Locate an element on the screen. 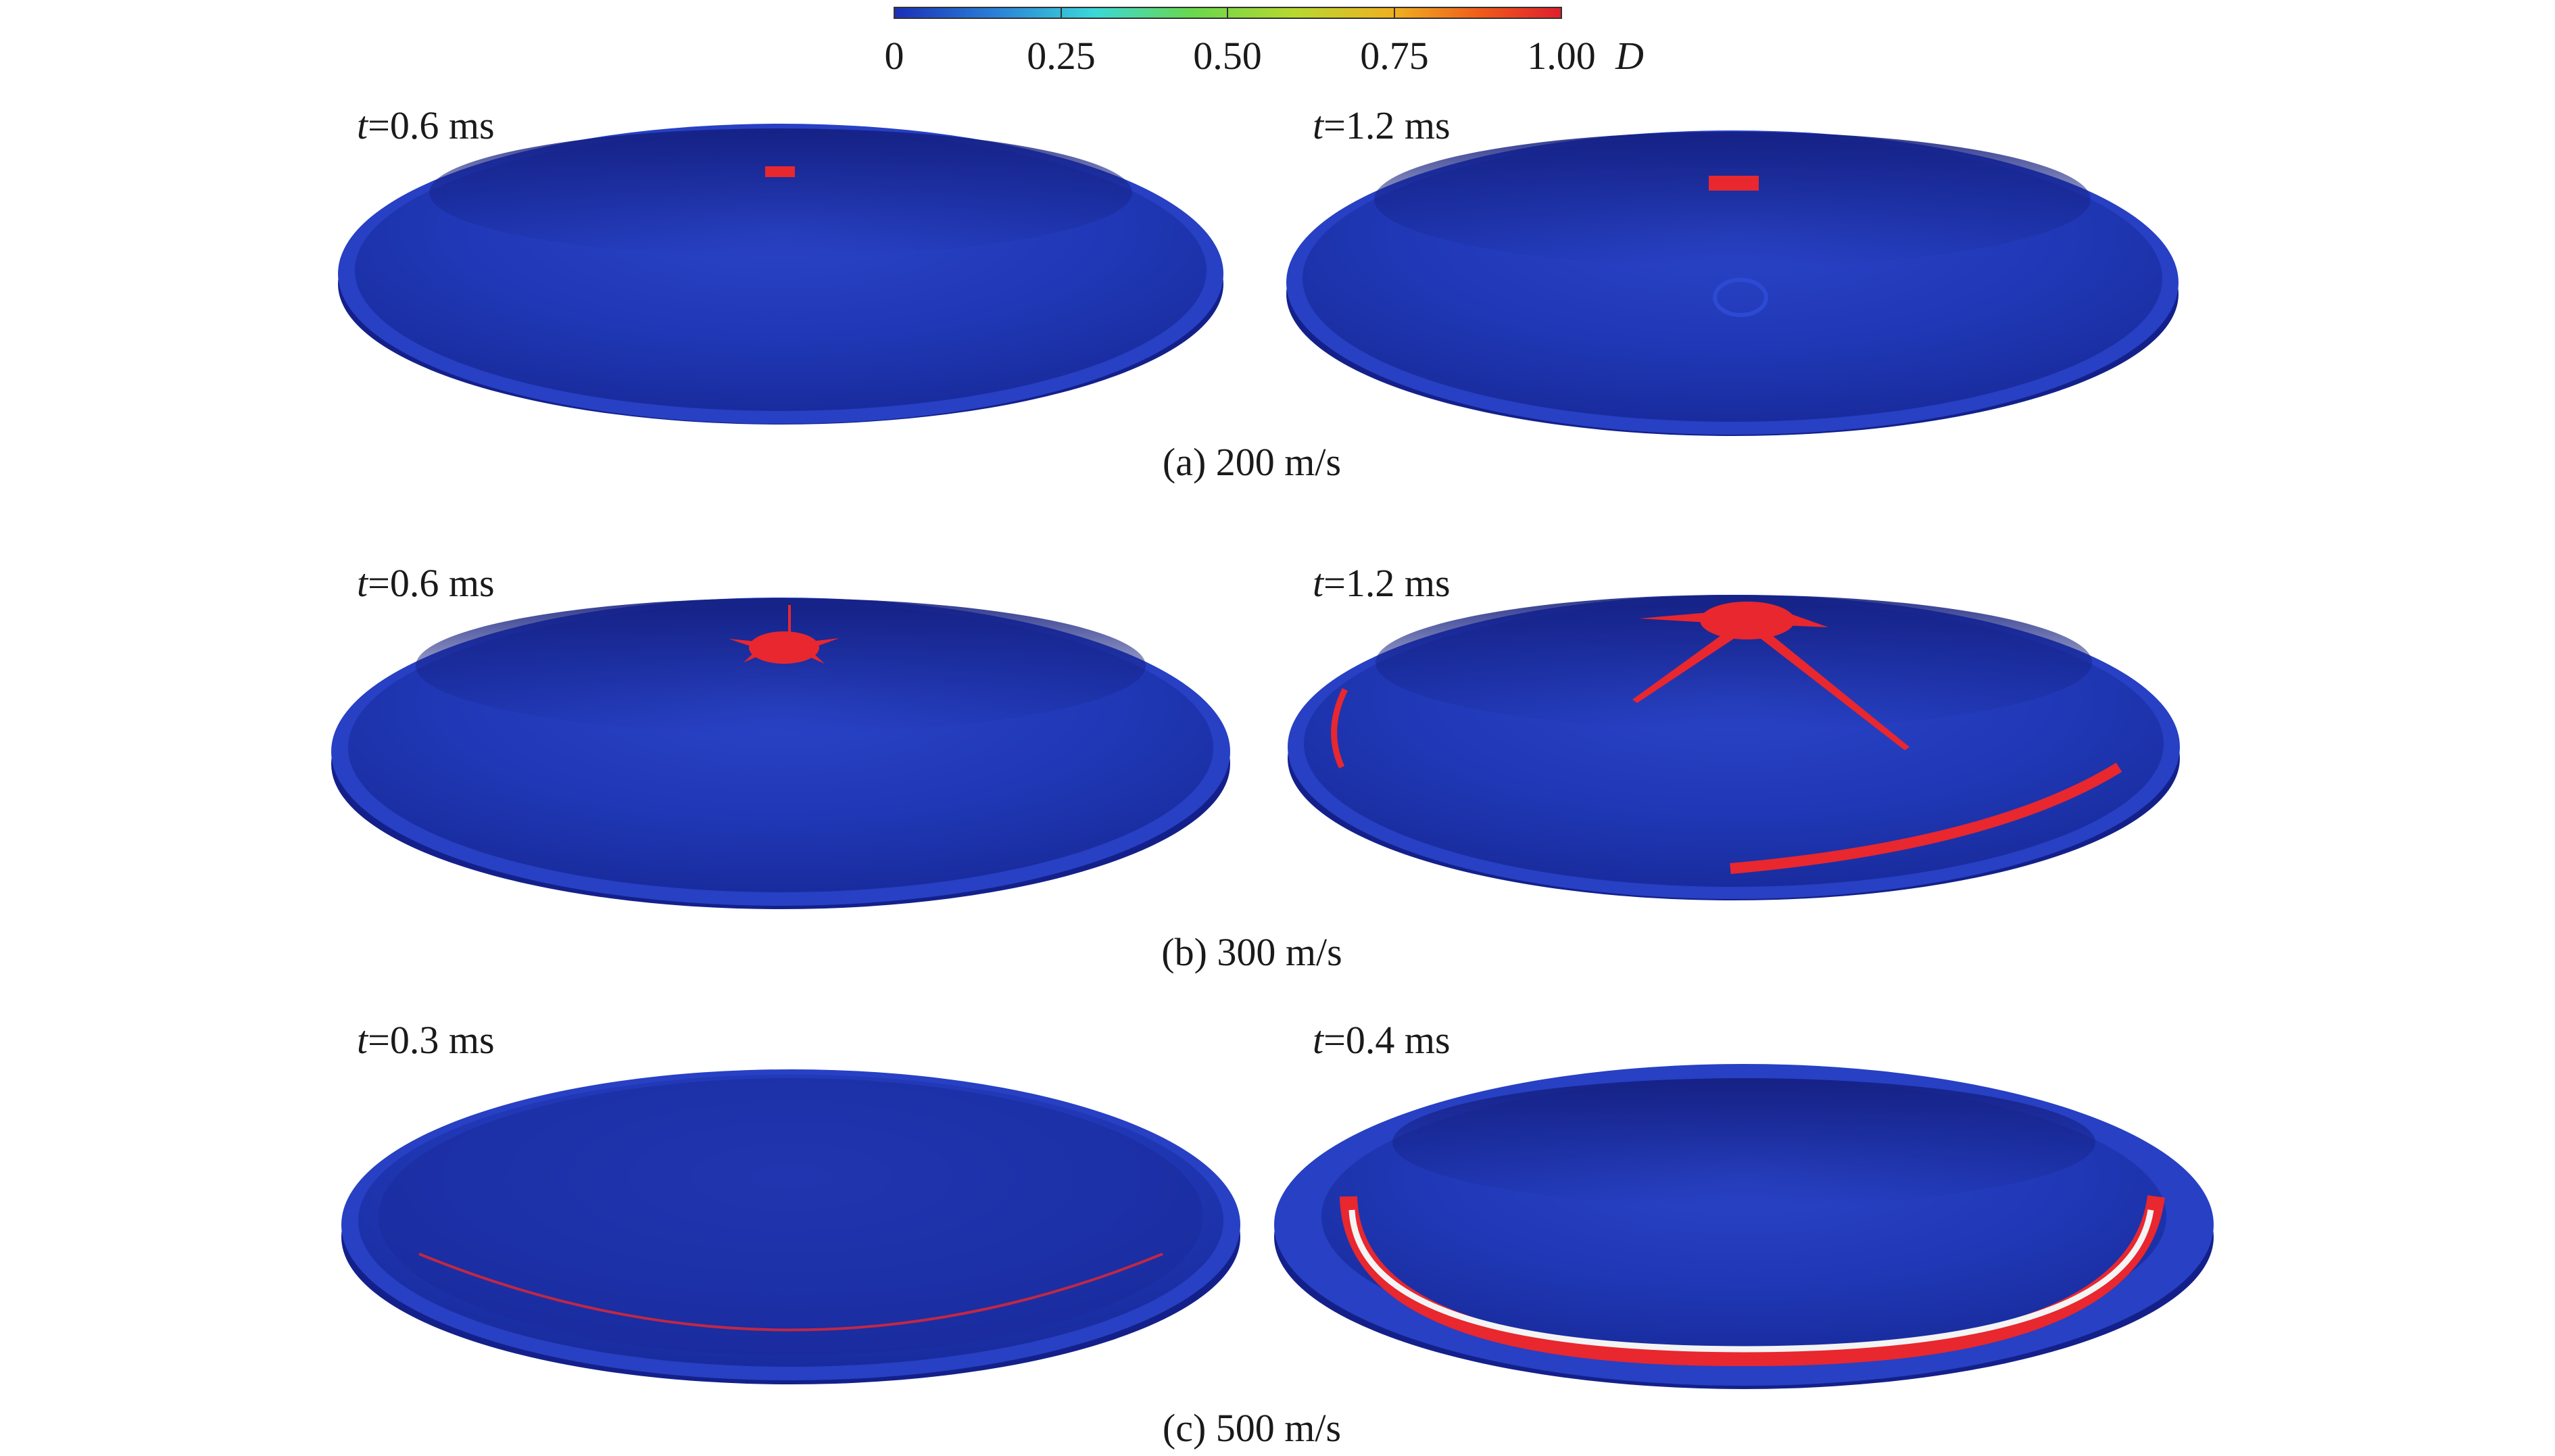 This screenshot has width=2555, height=1456. colorbar: 0 0.25 0.50 0.75 1.00 D is located at coordinates (1264, 42).